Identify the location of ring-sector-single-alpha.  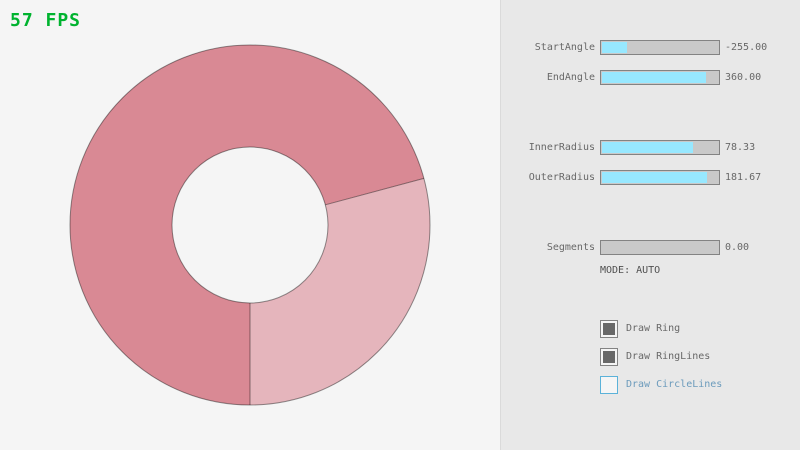
(340, 291).